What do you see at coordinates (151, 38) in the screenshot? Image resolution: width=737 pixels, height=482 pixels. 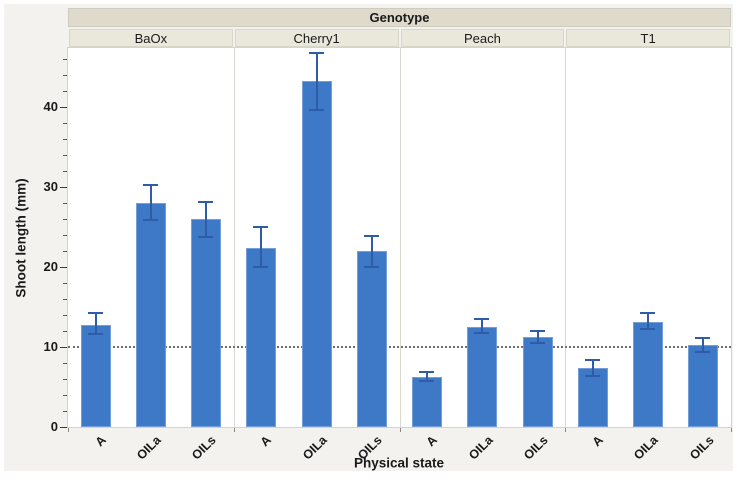 I see `group-label-BaOx: BaOx` at bounding box center [151, 38].